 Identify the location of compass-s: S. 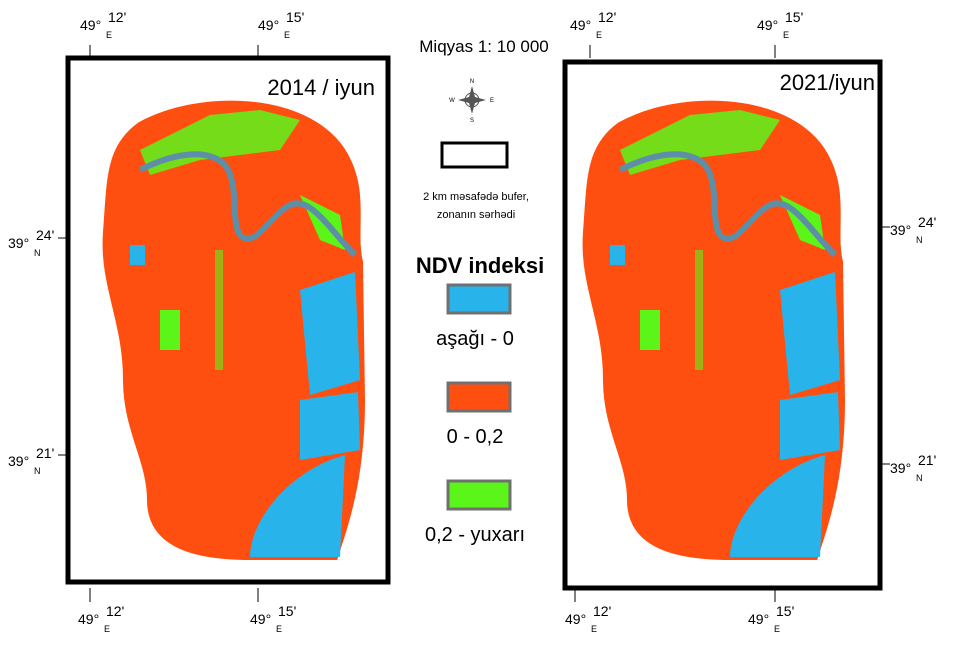
(472, 121).